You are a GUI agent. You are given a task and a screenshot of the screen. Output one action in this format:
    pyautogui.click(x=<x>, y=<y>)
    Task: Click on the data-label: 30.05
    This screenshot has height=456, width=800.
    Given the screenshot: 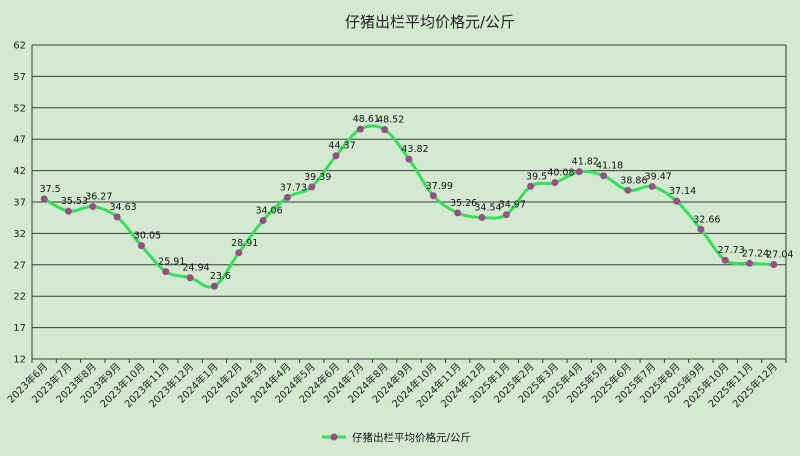 What is the action you would take?
    pyautogui.click(x=147, y=236)
    